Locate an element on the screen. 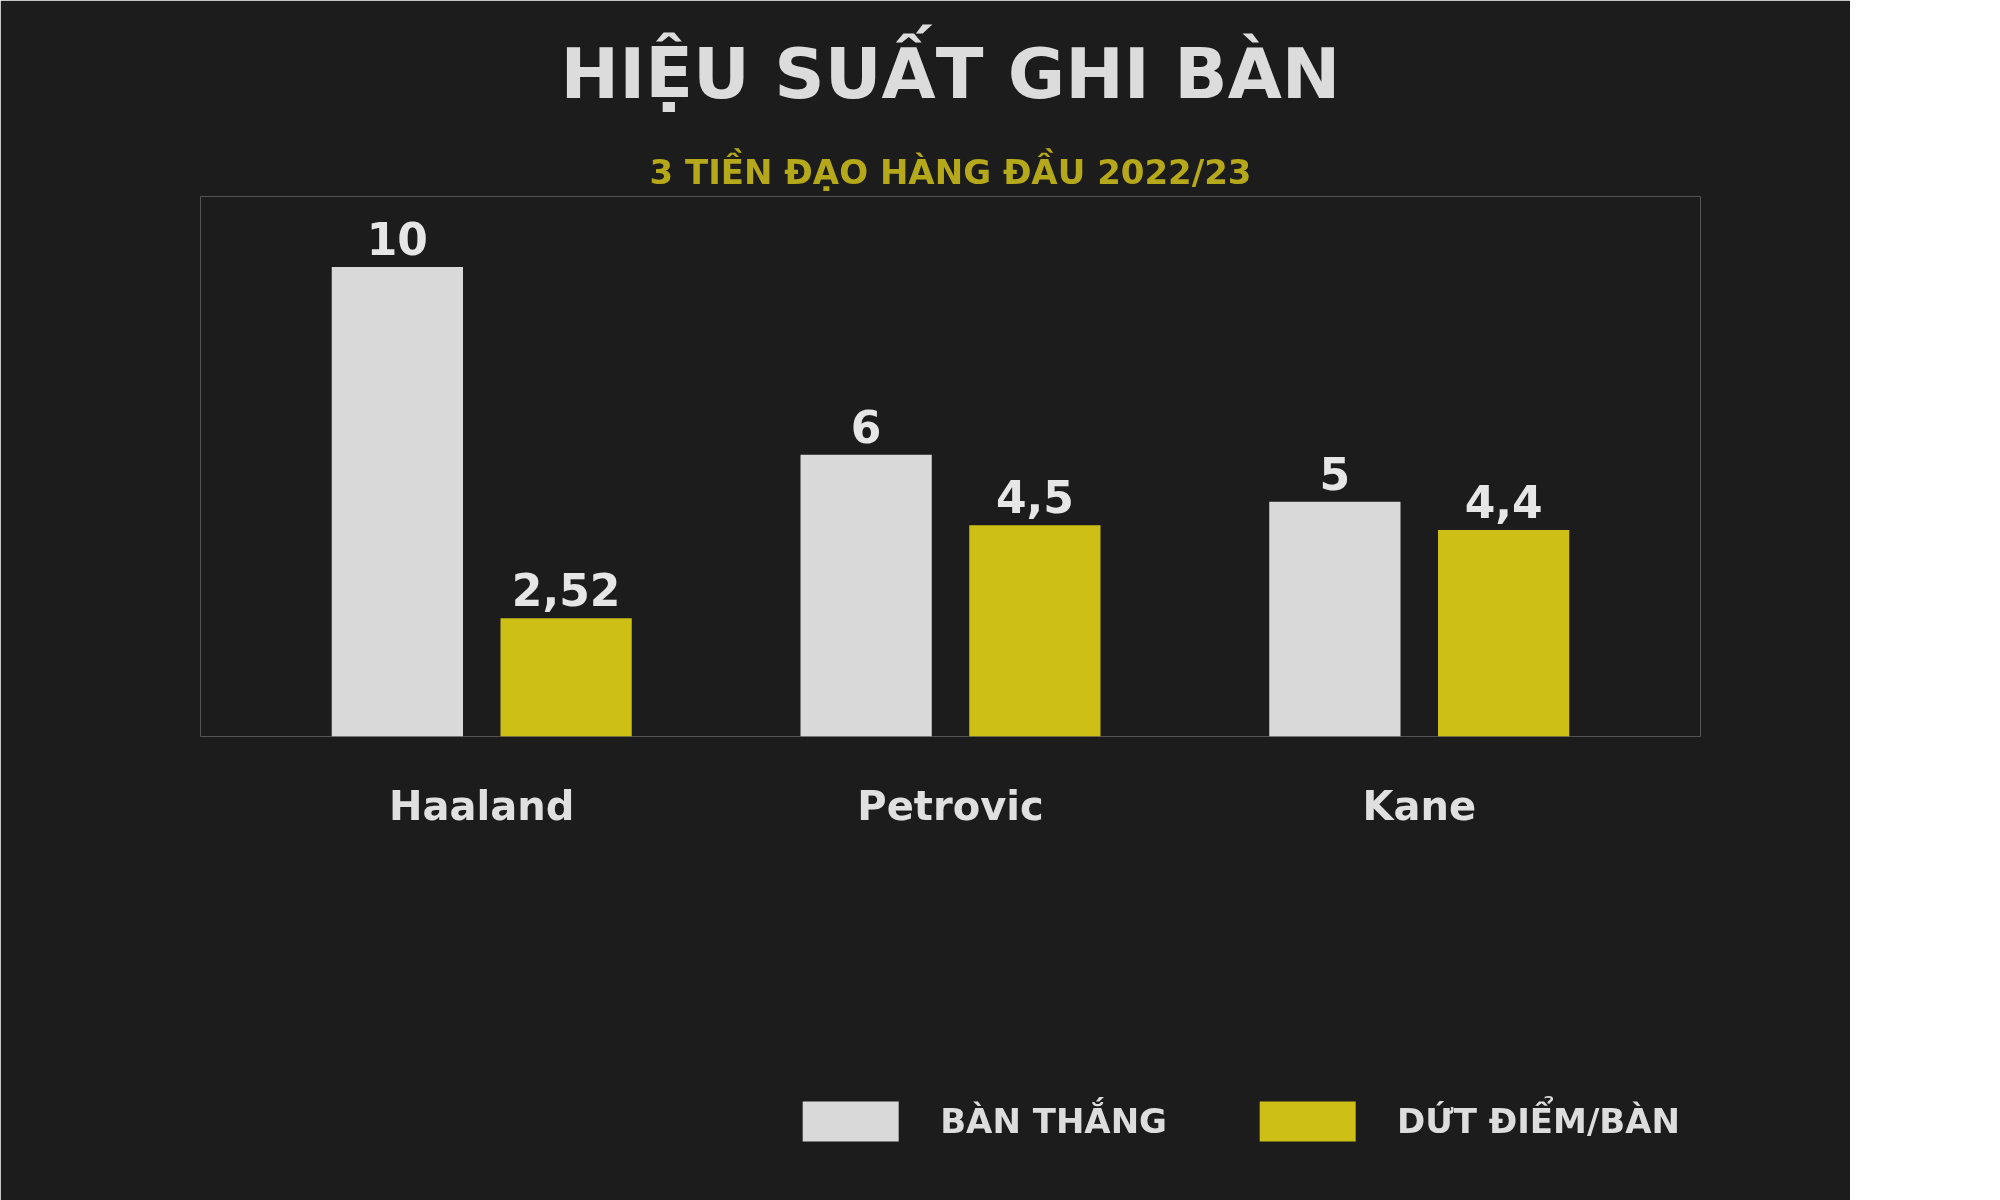  data-label: 2,52 is located at coordinates (566, 591).